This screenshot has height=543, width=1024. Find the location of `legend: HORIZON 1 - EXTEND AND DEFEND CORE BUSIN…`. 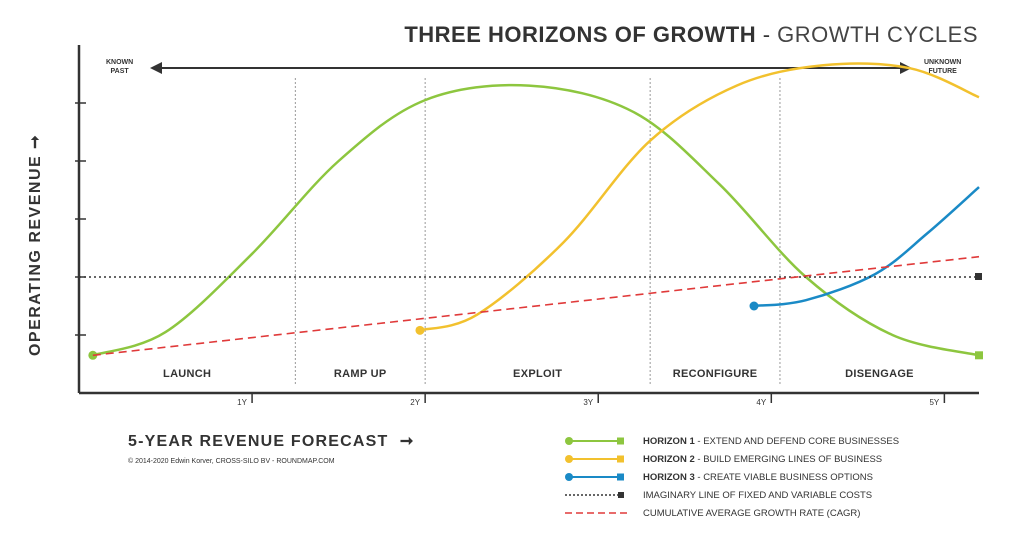

legend: HORIZON 1 - EXTEND AND DEFEND CORE BUSIN… is located at coordinates (732, 477).